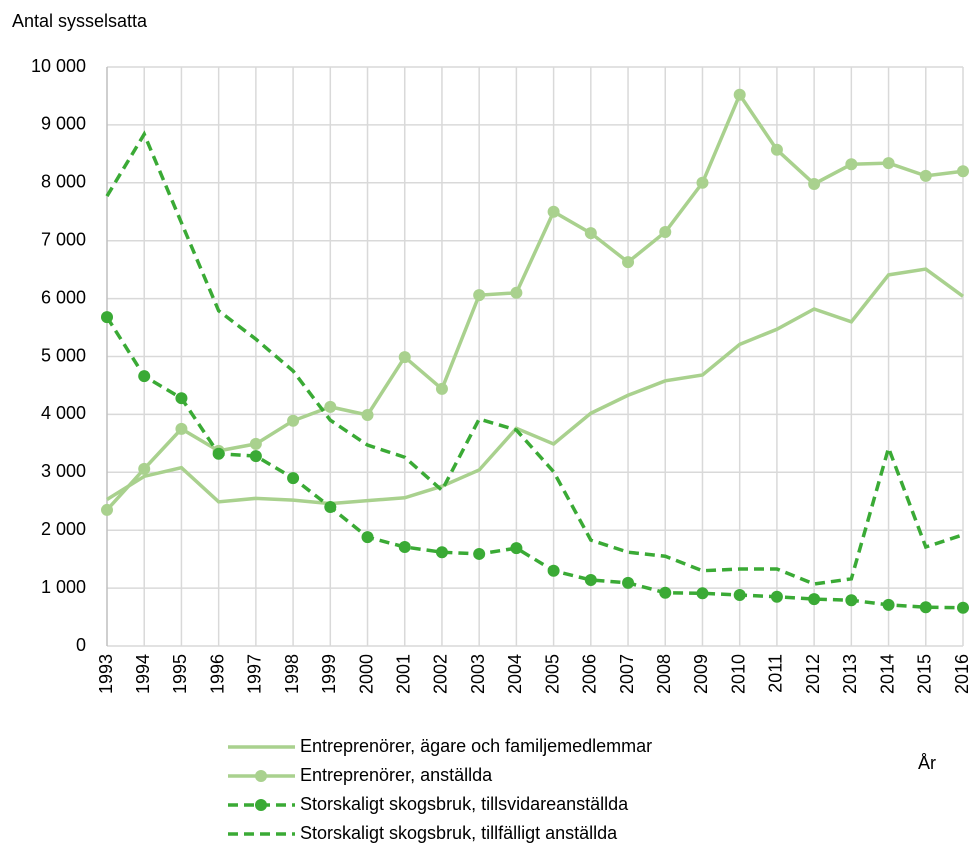 The height and width of the screenshot is (853, 977). I want to click on x-tick-label: 2009, so click(701, 674).